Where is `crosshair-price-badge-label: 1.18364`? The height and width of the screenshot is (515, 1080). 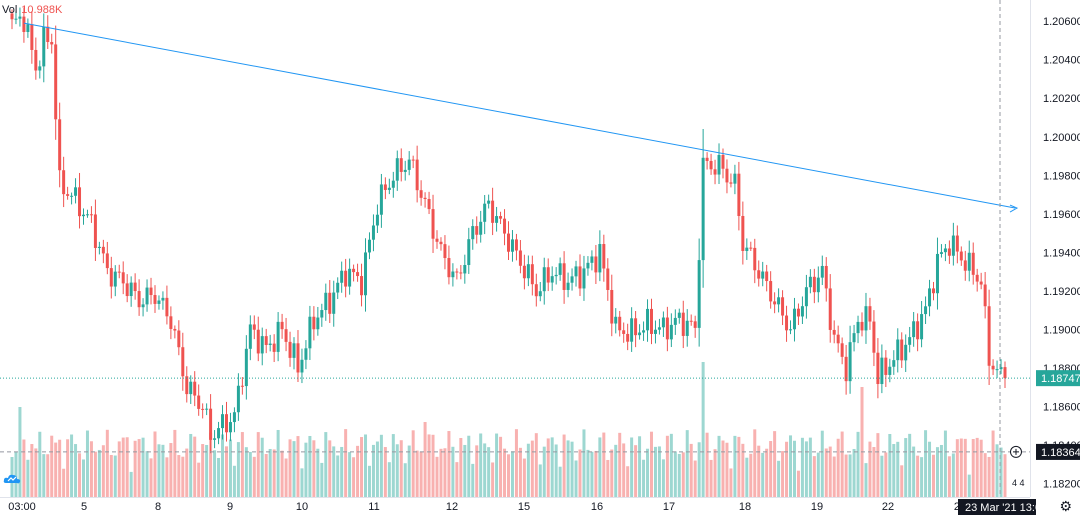 crosshair-price-badge-label: 1.18364 is located at coordinates (1060, 453).